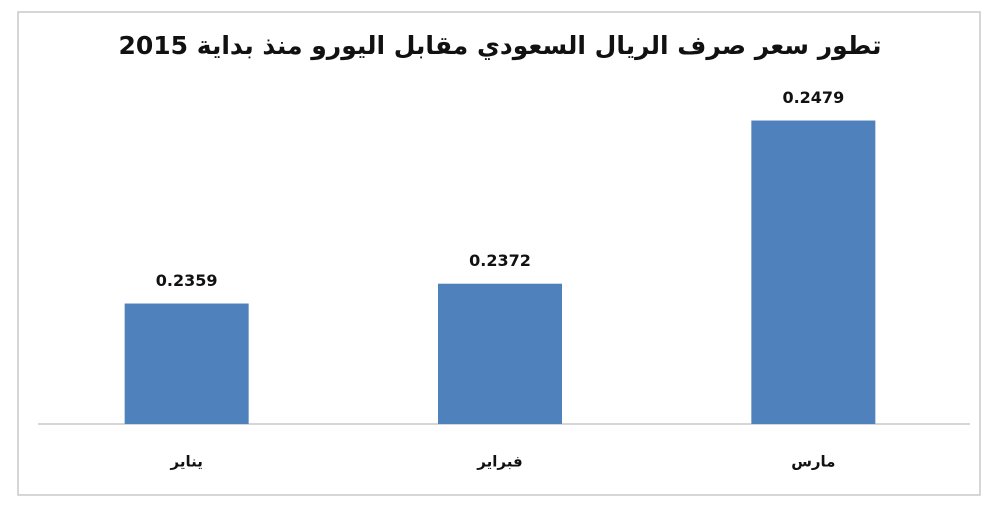 This screenshot has width=1000, height=507. I want to click on data-label: 0.2479, so click(813, 97).